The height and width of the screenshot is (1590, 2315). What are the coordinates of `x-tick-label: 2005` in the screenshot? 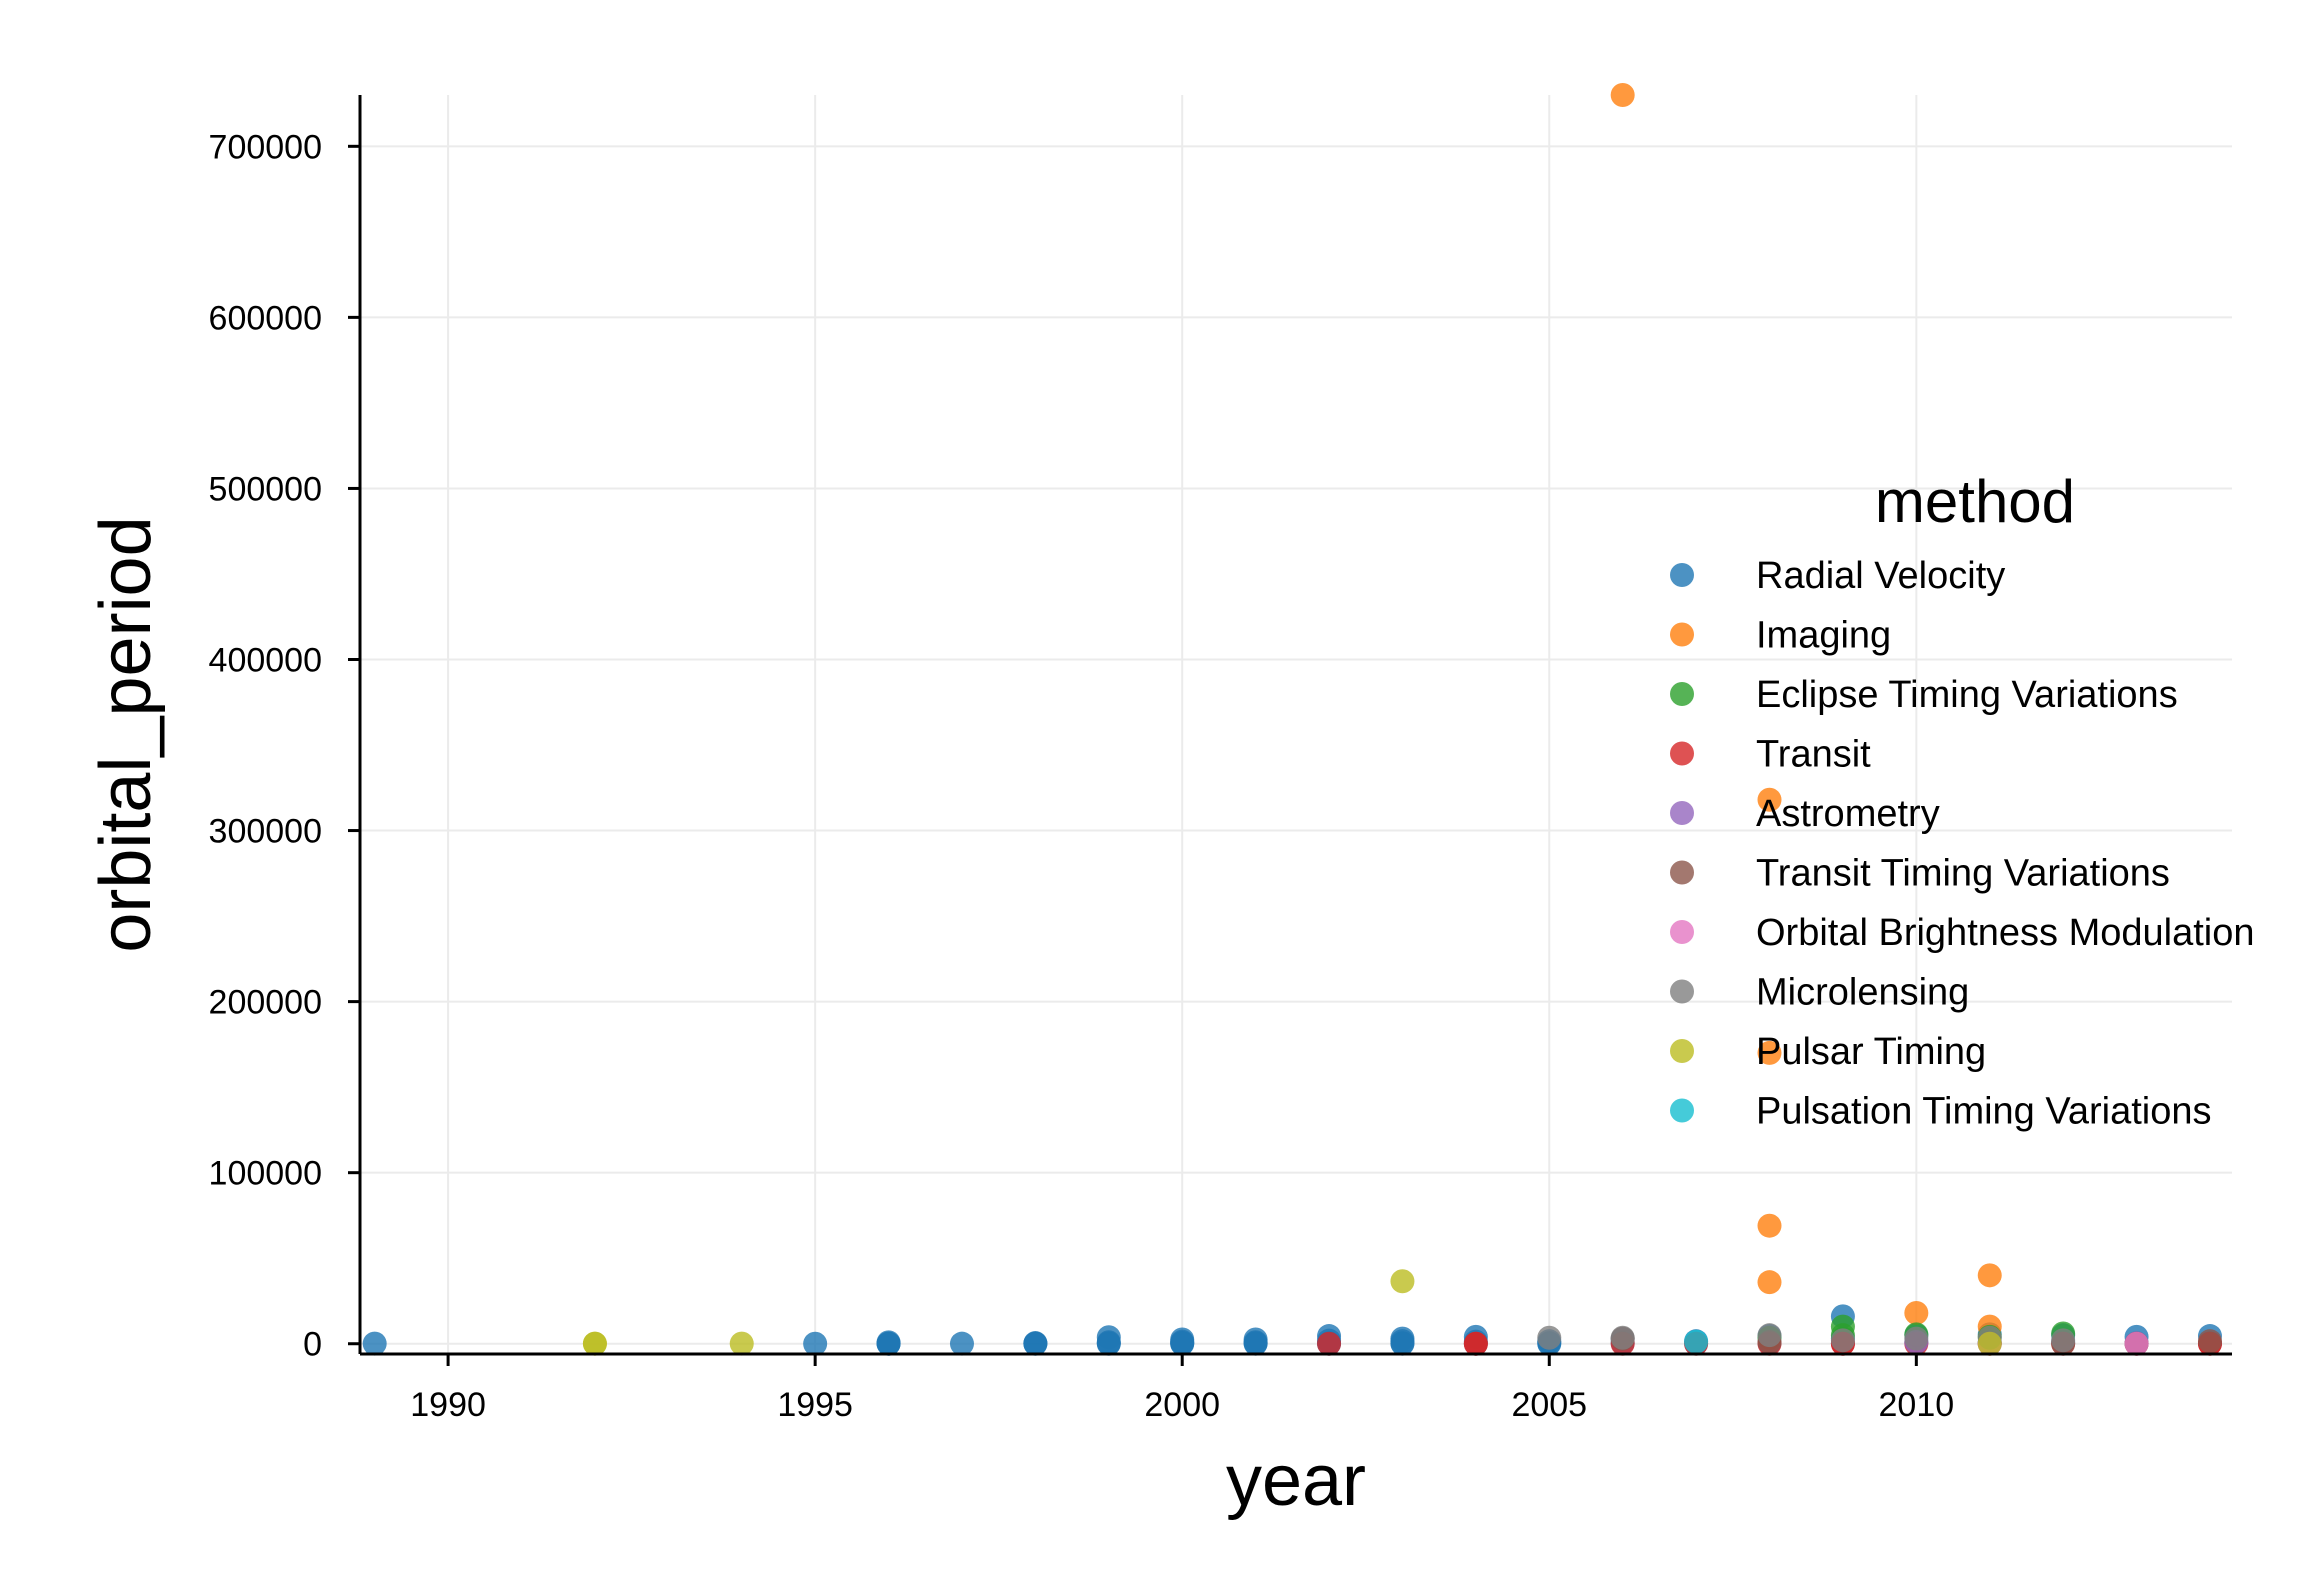 It's located at (1549, 1405).